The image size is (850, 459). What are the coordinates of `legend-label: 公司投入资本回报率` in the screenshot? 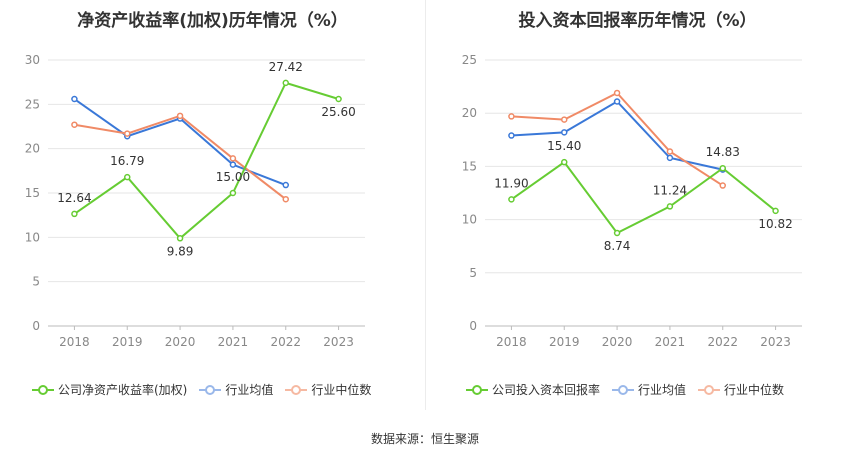 It's located at (546, 390).